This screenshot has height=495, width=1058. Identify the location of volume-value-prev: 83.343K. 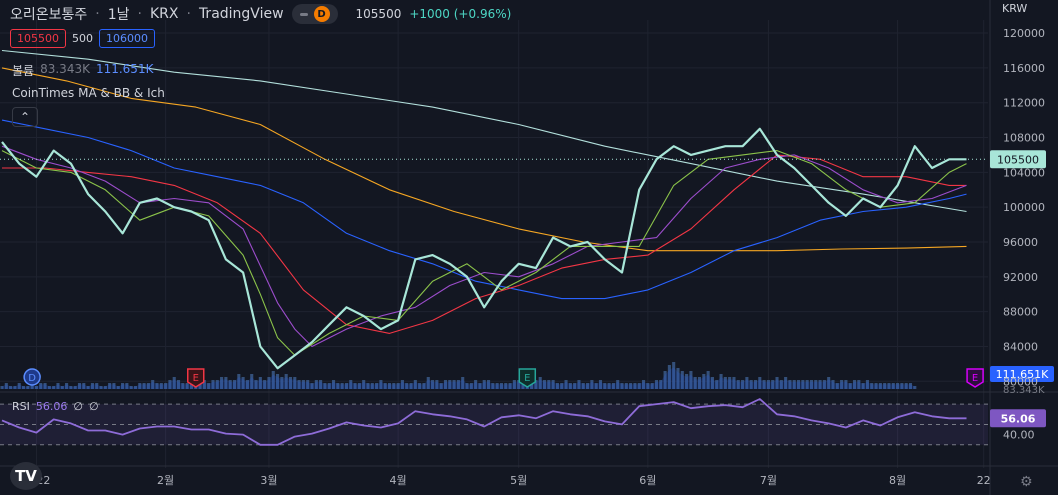
(65, 69).